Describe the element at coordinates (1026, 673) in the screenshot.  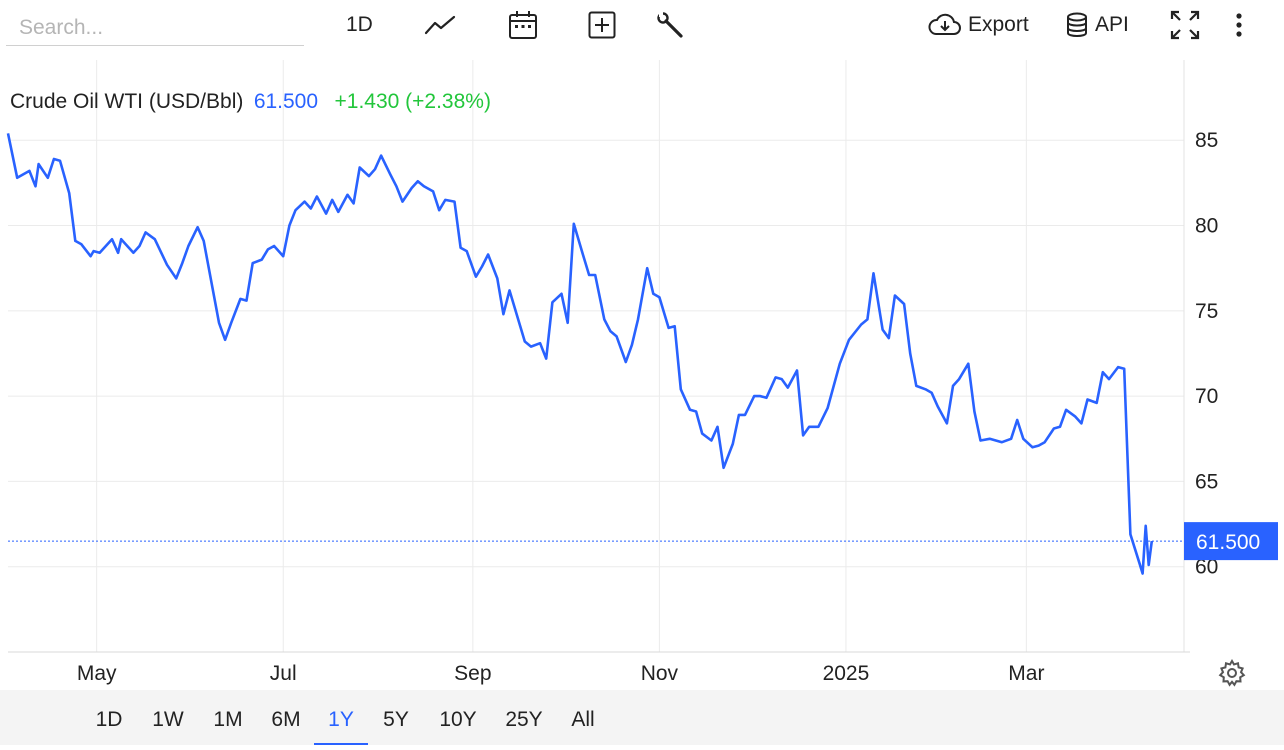
I see `x-tick-label: Mar` at that location.